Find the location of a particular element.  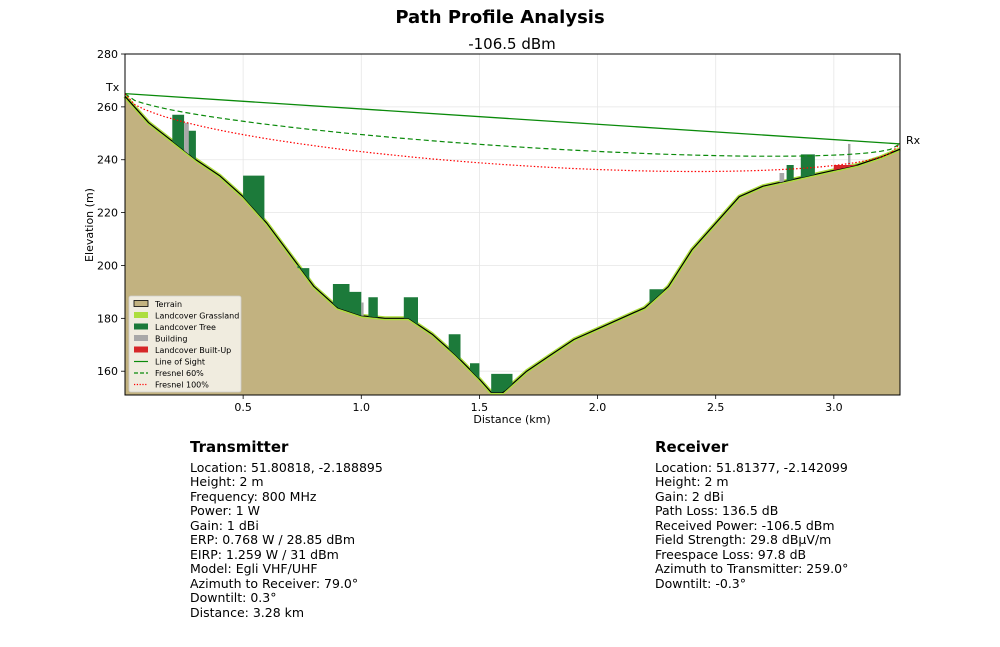

tx-height: Height: 2 m is located at coordinates (227, 481).